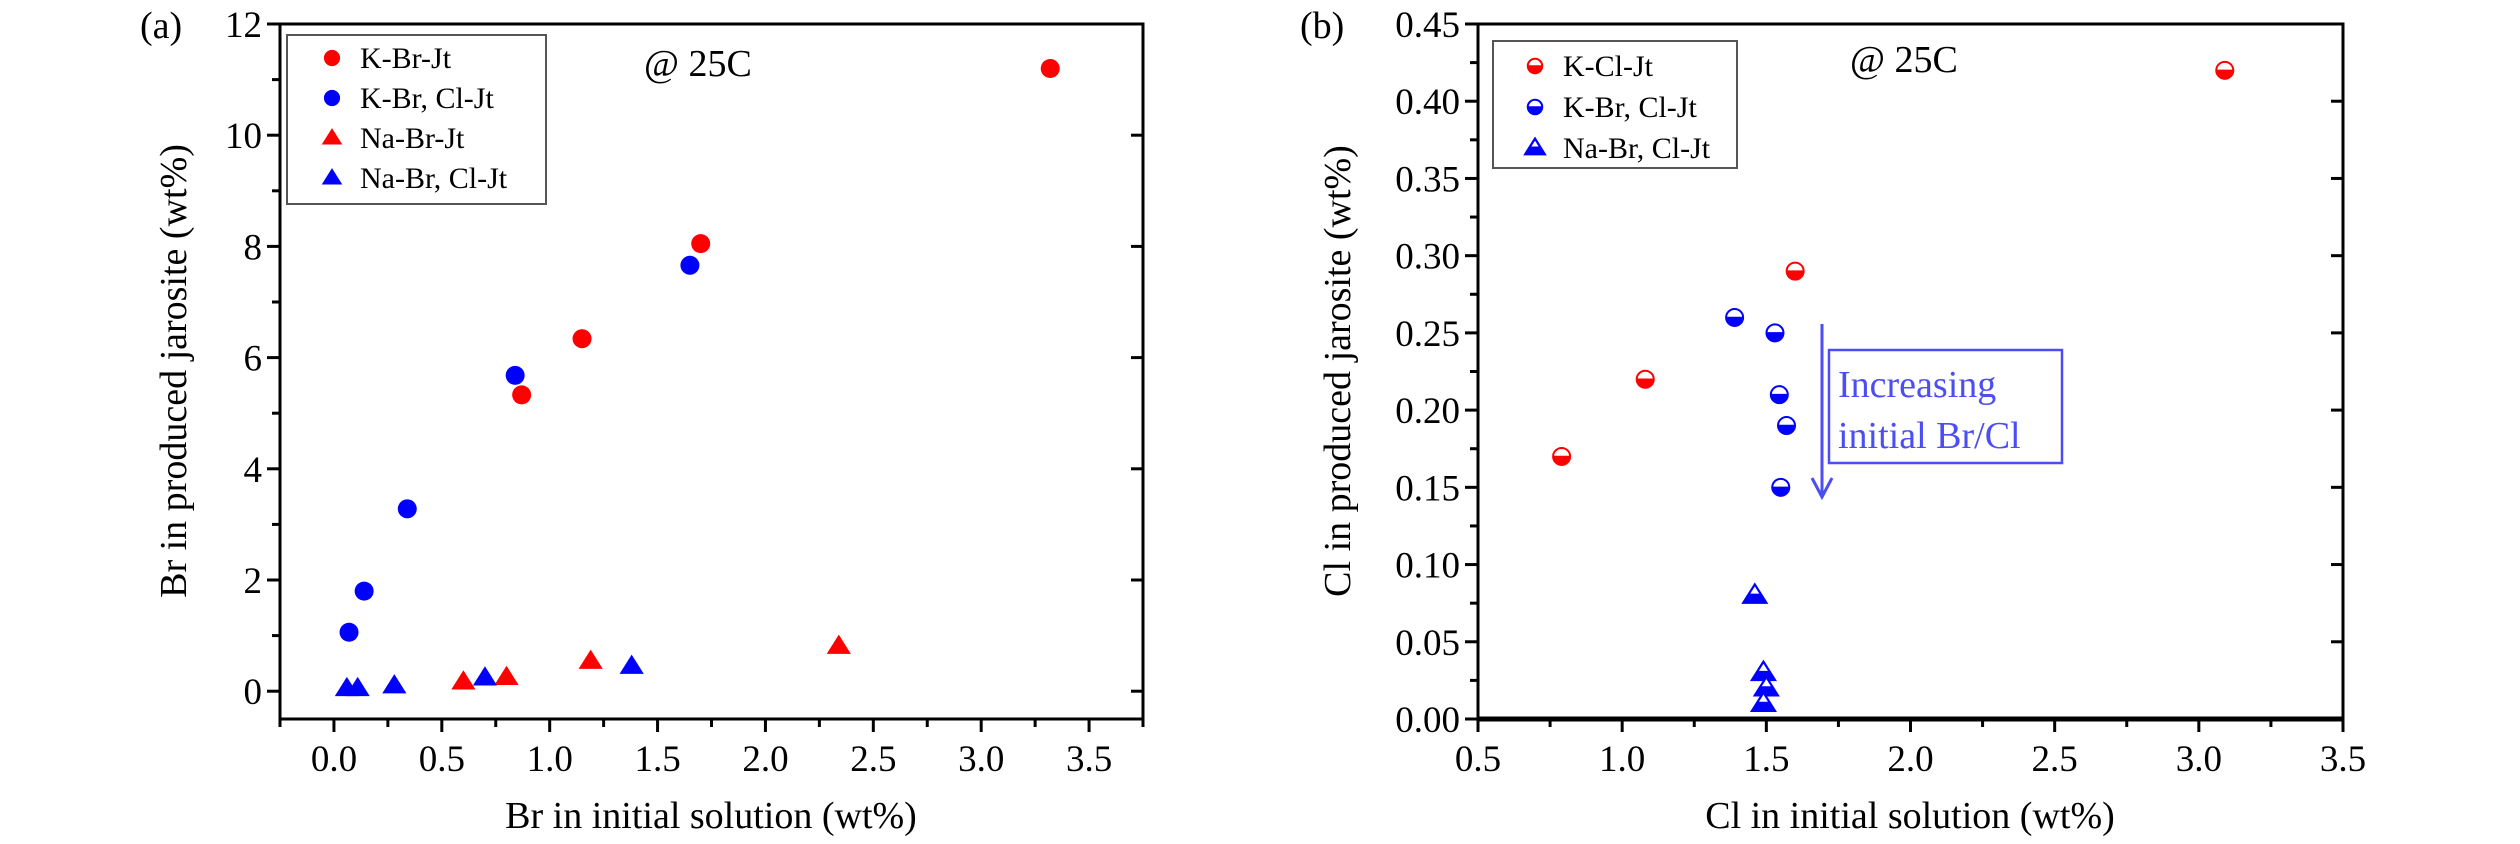 This screenshot has width=2520, height=844. What do you see at coordinates (698, 64) in the screenshot?
I see `annotation-a: @ 25C` at bounding box center [698, 64].